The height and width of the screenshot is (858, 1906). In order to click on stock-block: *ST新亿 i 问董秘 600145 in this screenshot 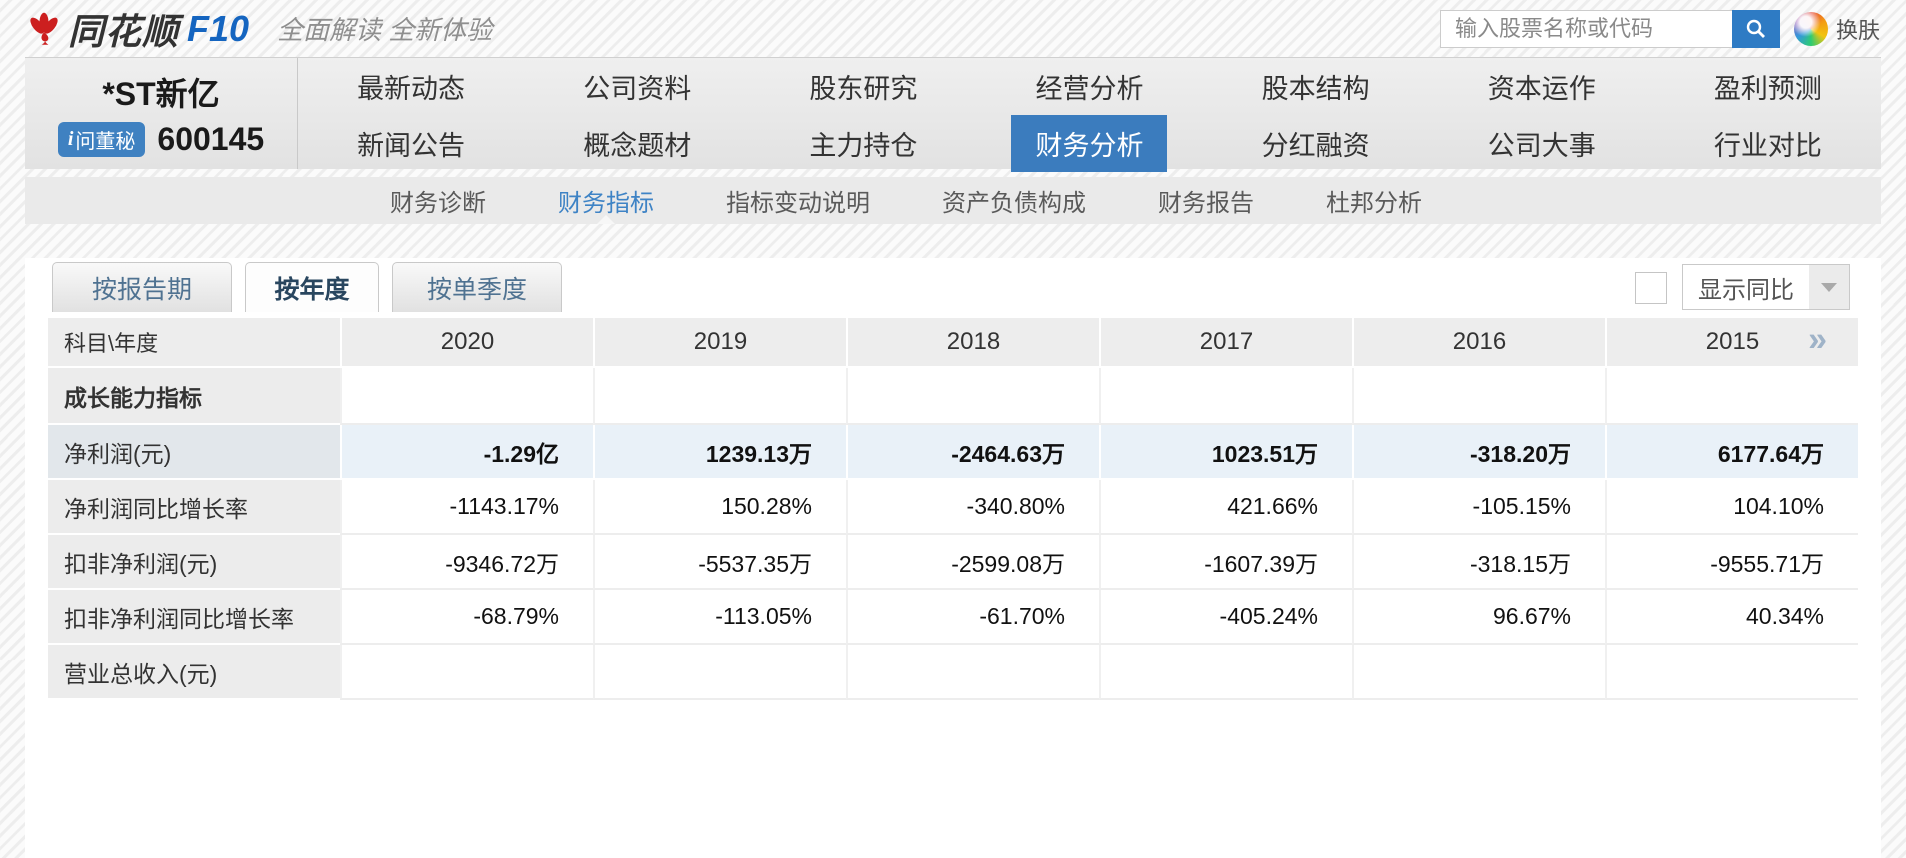, I will do `click(161, 113)`.